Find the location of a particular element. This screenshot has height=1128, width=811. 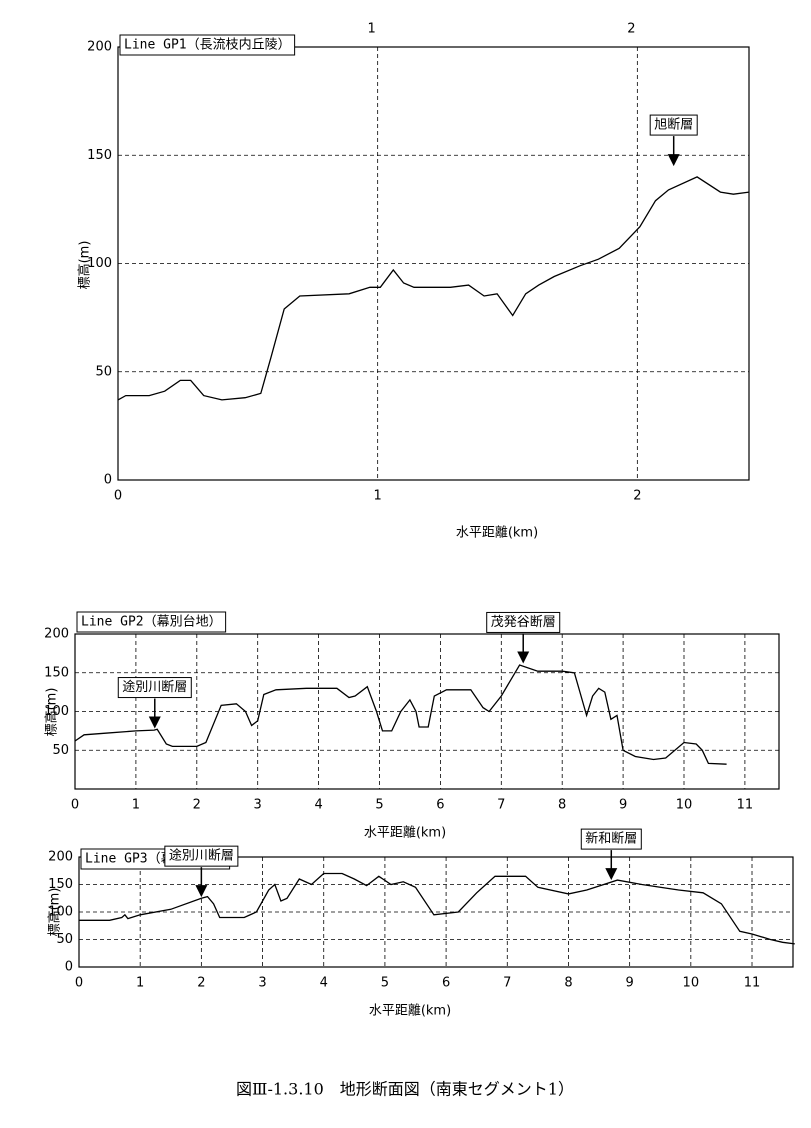

chart-title: Line GP1（長流枝内丘陵） is located at coordinates (207, 45).